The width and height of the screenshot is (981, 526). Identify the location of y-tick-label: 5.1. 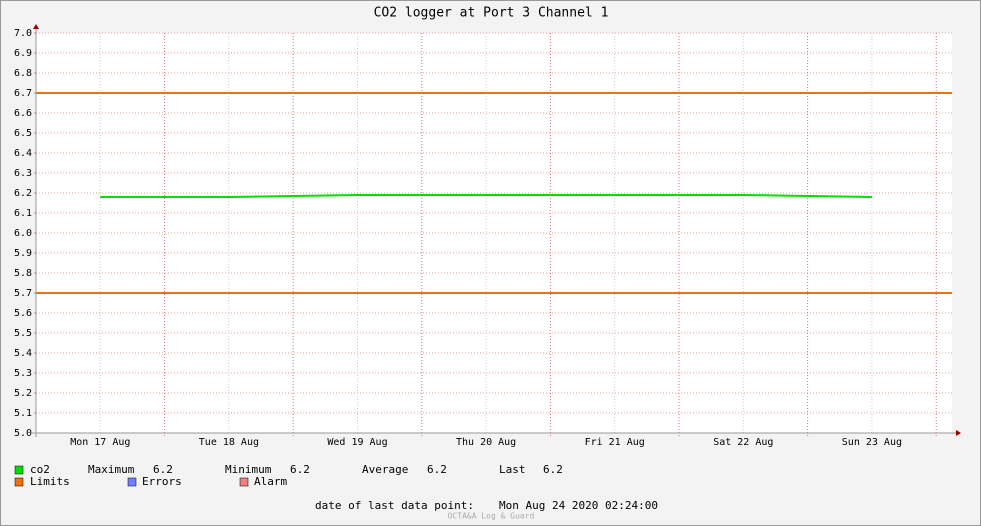
(23, 413).